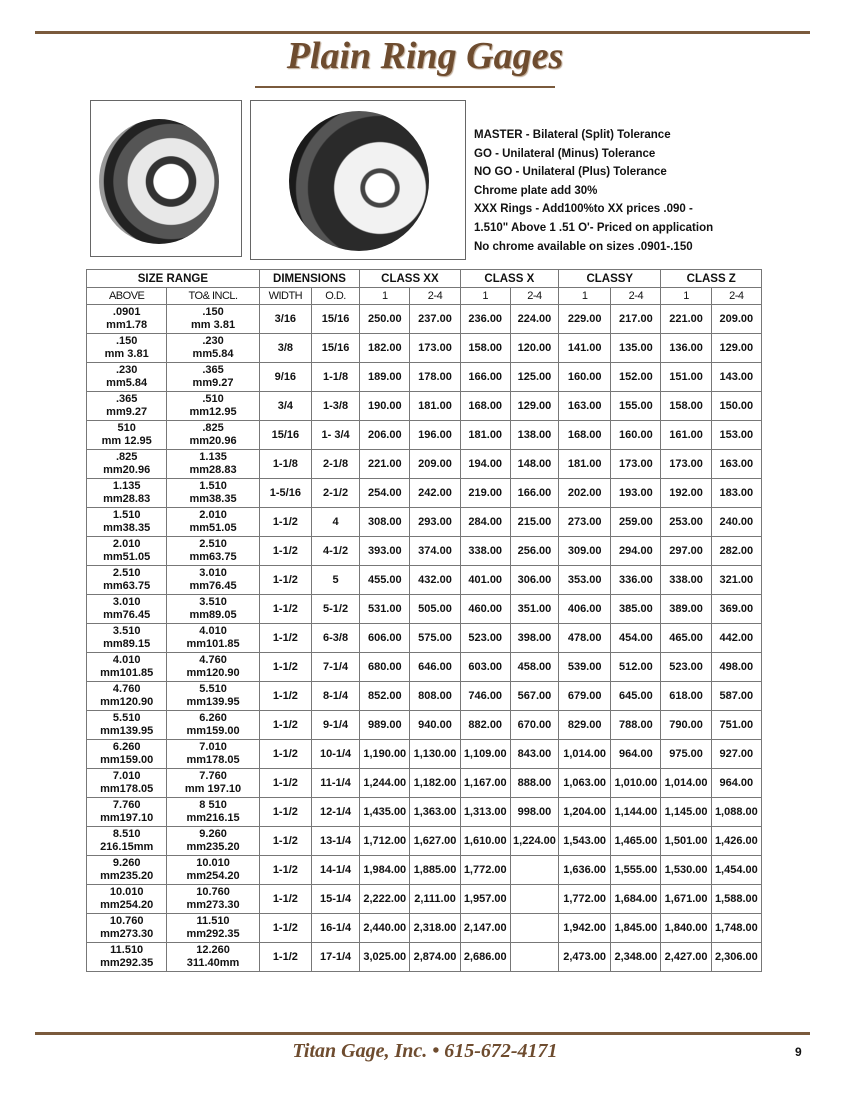  What do you see at coordinates (213, 660) in the screenshot?
I see `size-inch: 4.760` at bounding box center [213, 660].